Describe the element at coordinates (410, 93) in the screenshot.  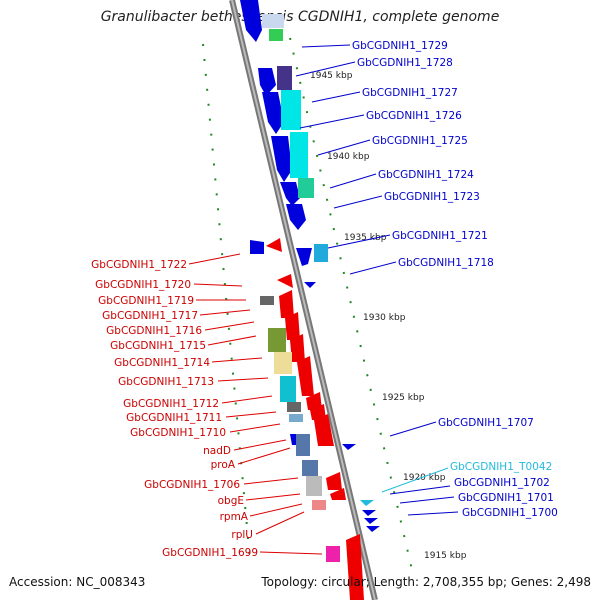
I see `gene-label: GbCGDNIH1_1727` at that location.